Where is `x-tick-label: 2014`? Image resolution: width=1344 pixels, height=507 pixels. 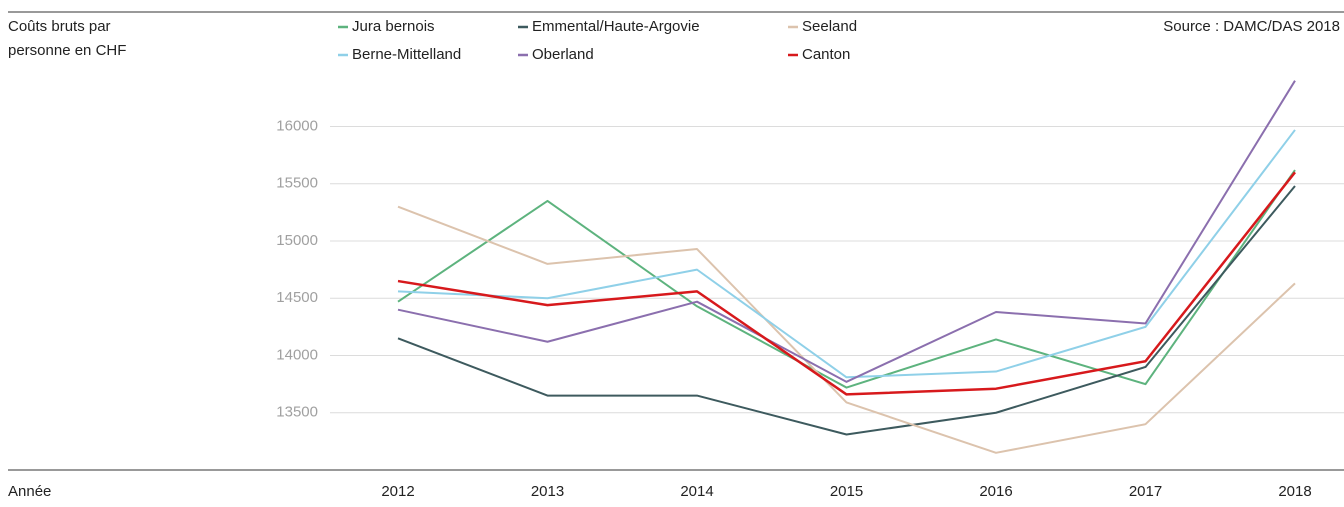
x-tick-label: 2014 is located at coordinates (696, 491).